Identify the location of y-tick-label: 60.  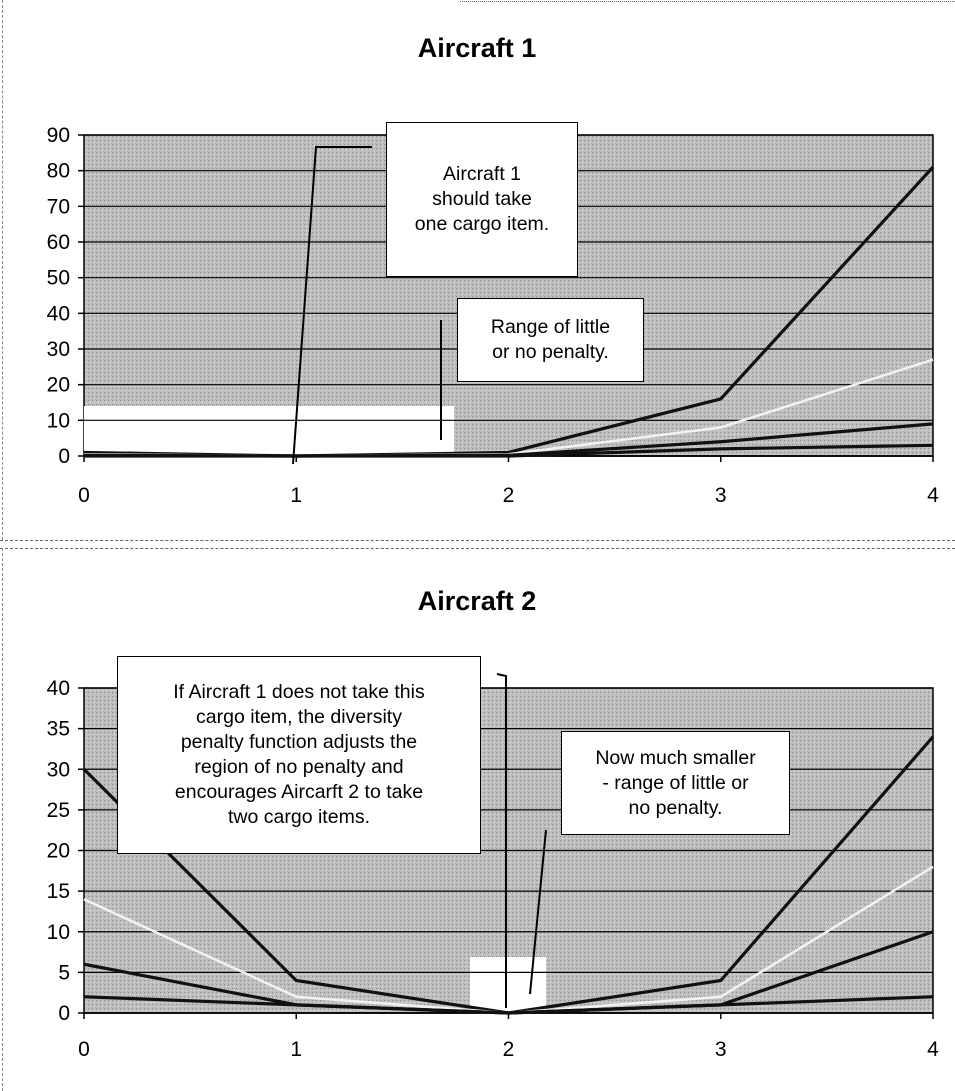
(58, 242).